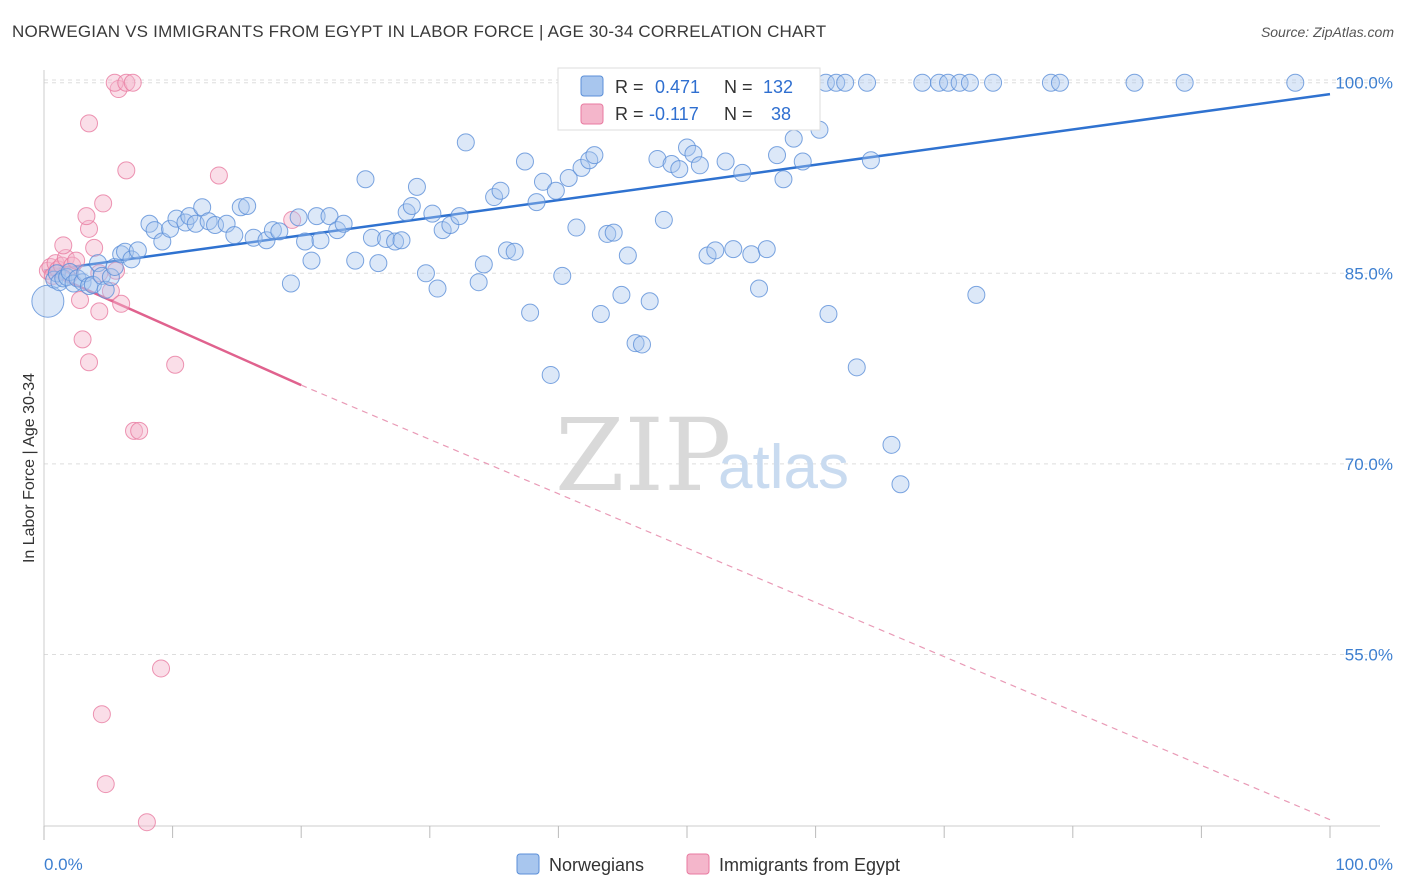 This screenshot has height=892, width=1406. I want to click on legend-label-norwegians: Norwegians, so click(596, 865).